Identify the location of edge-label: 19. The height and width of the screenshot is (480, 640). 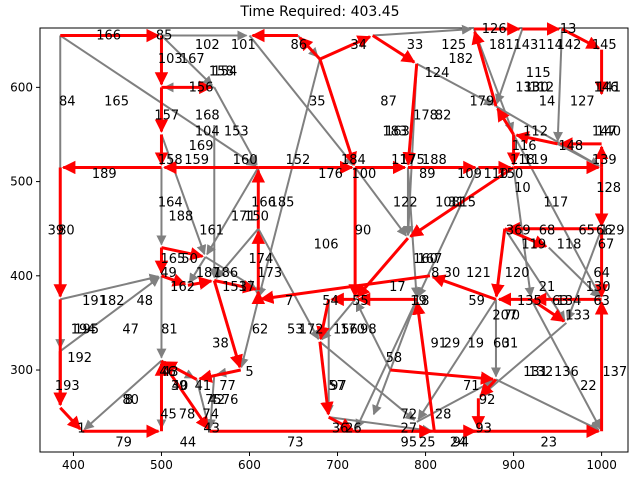
(475, 344).